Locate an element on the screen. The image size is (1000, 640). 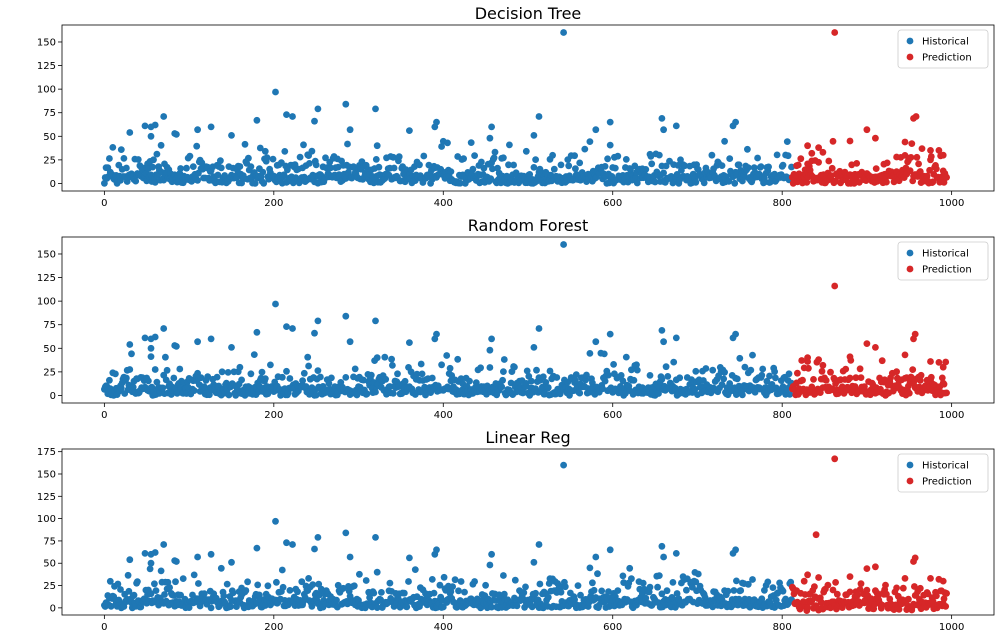
y-tick-label: 75 is located at coordinates (49, 541).